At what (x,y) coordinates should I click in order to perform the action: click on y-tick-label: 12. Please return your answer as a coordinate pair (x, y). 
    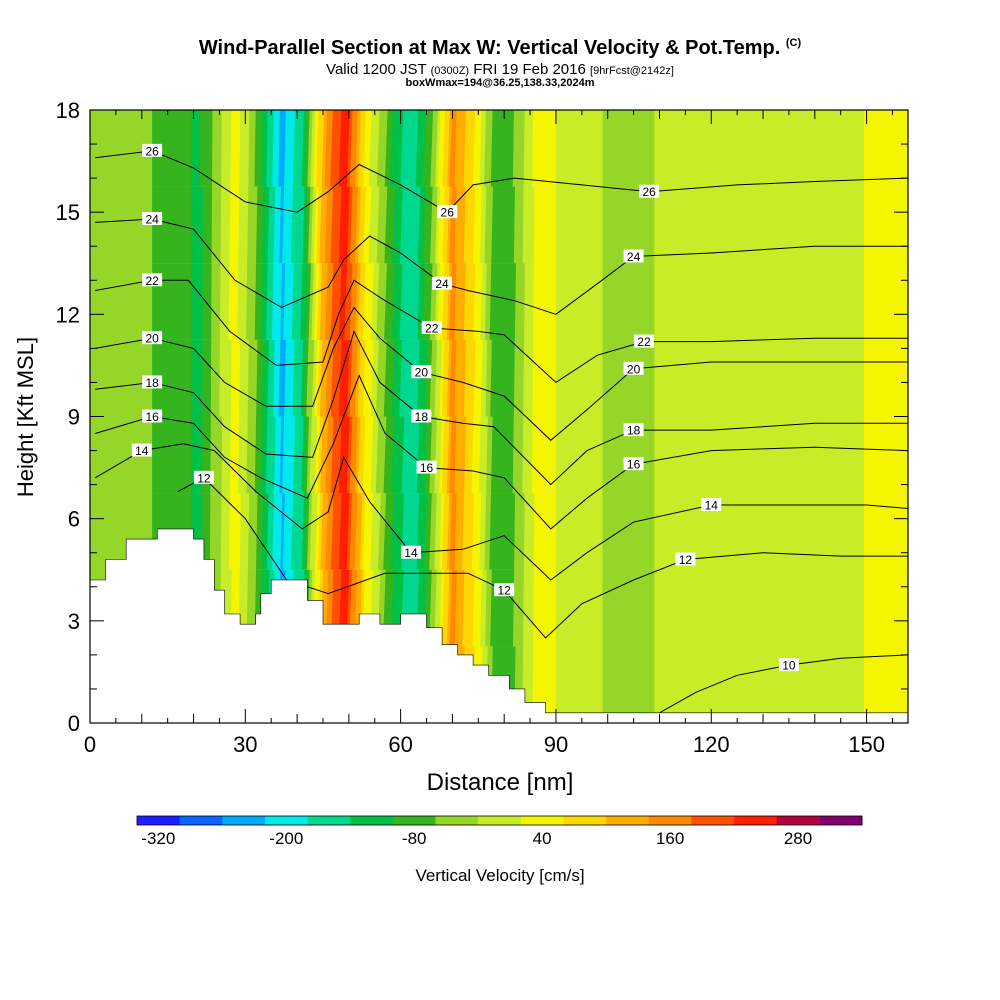
    Looking at the image, I should click on (68, 314).